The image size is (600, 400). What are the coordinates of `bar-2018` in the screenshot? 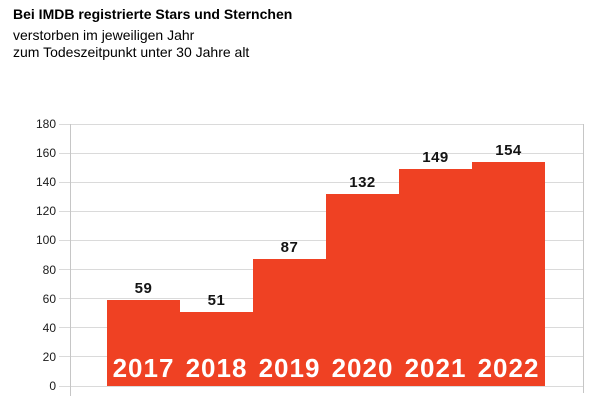 It's located at (216, 348).